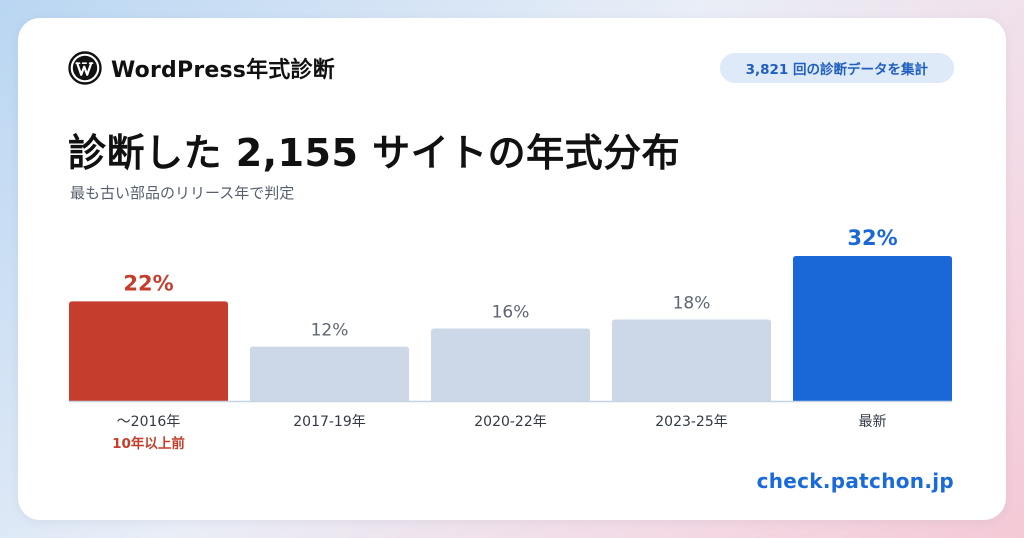  I want to click on brand-name: WordPress年式診断, so click(223, 70).